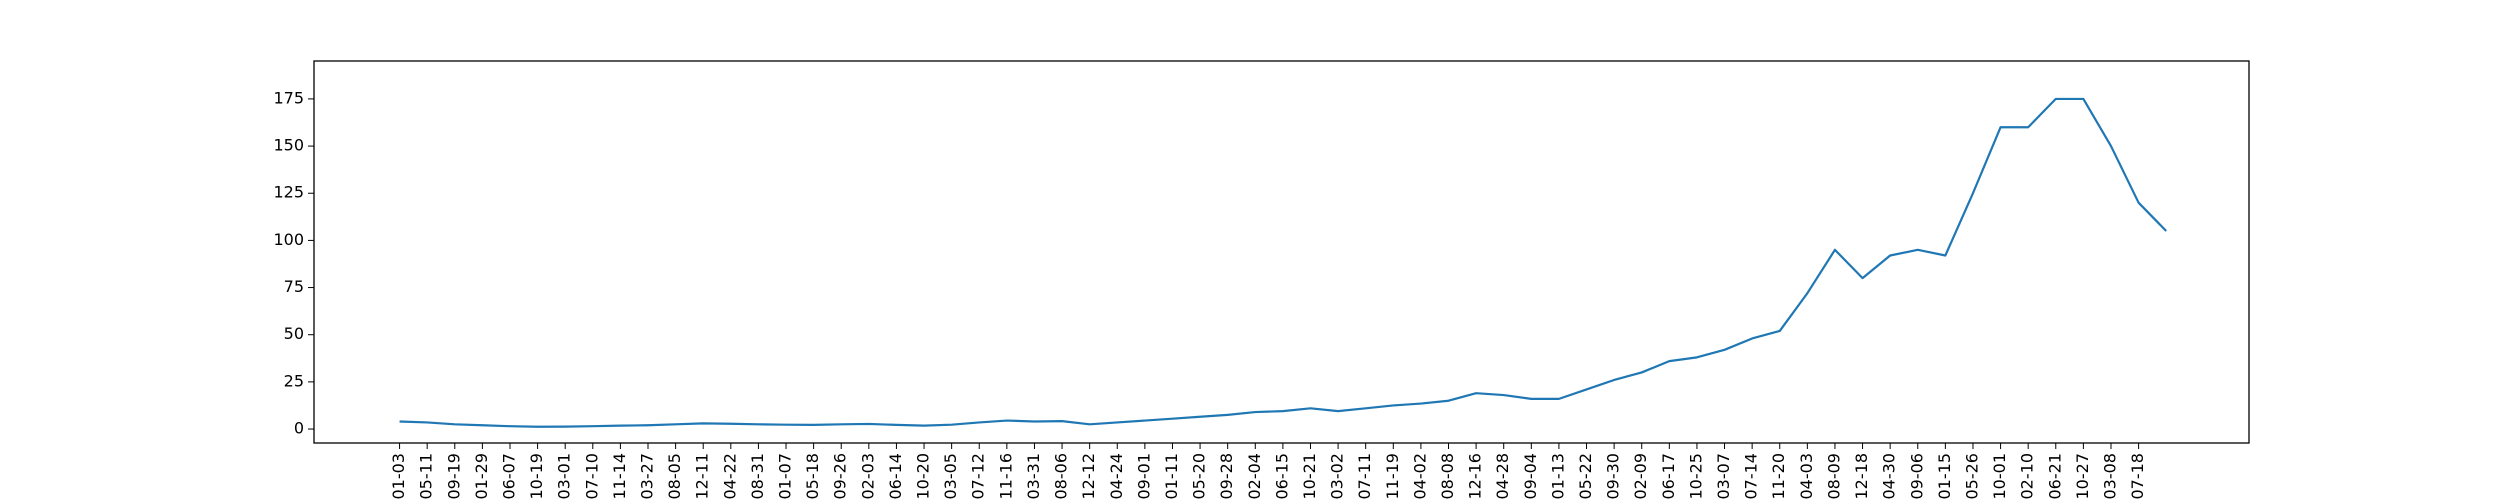  What do you see at coordinates (591, 476) in the screenshot?
I see `x-tick-label: -07-10` at bounding box center [591, 476].